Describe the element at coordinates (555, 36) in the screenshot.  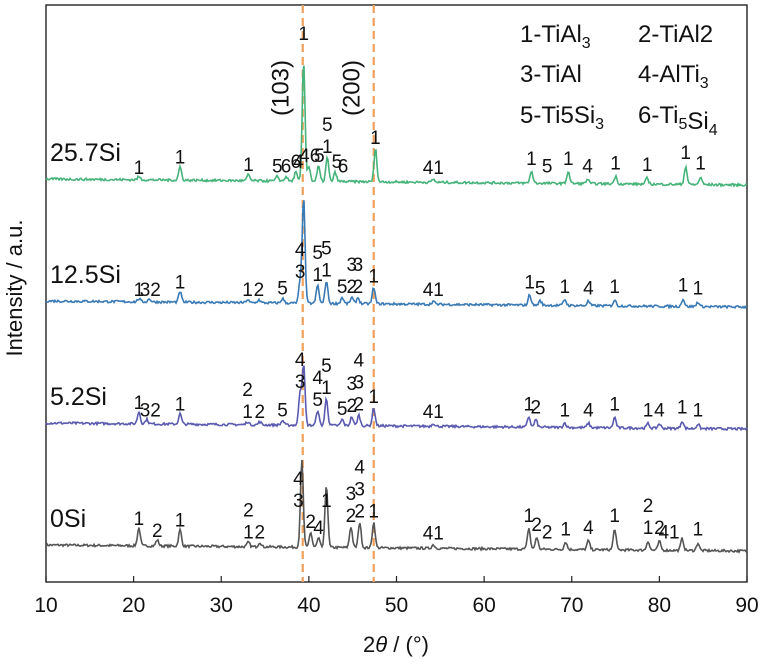
I see `legend-entry: 1-TiAl3` at that location.